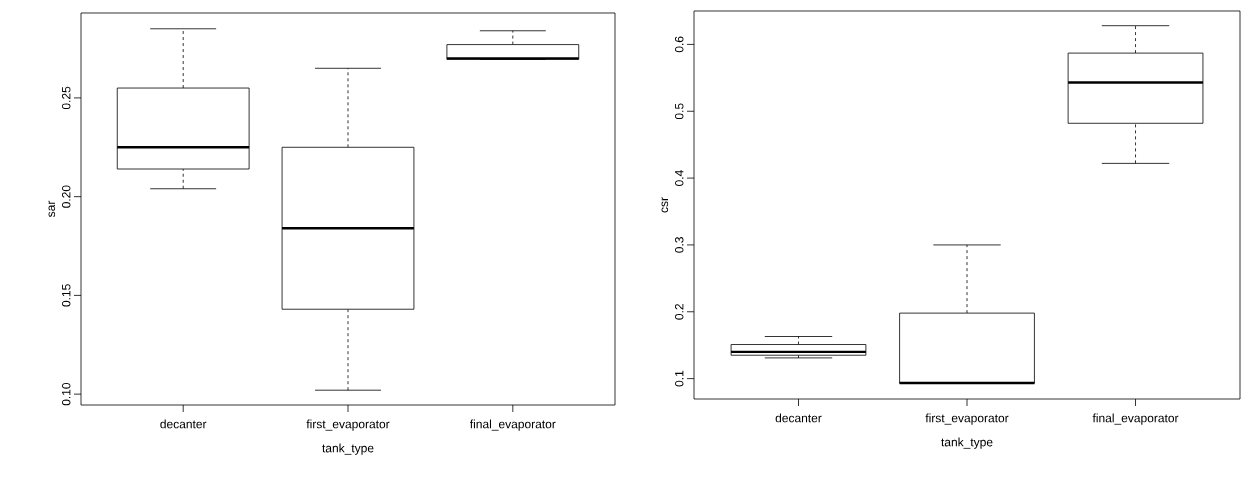 The width and height of the screenshot is (1242, 482). Describe the element at coordinates (665, 205) in the screenshot. I see `y-axis-title: csr` at that location.